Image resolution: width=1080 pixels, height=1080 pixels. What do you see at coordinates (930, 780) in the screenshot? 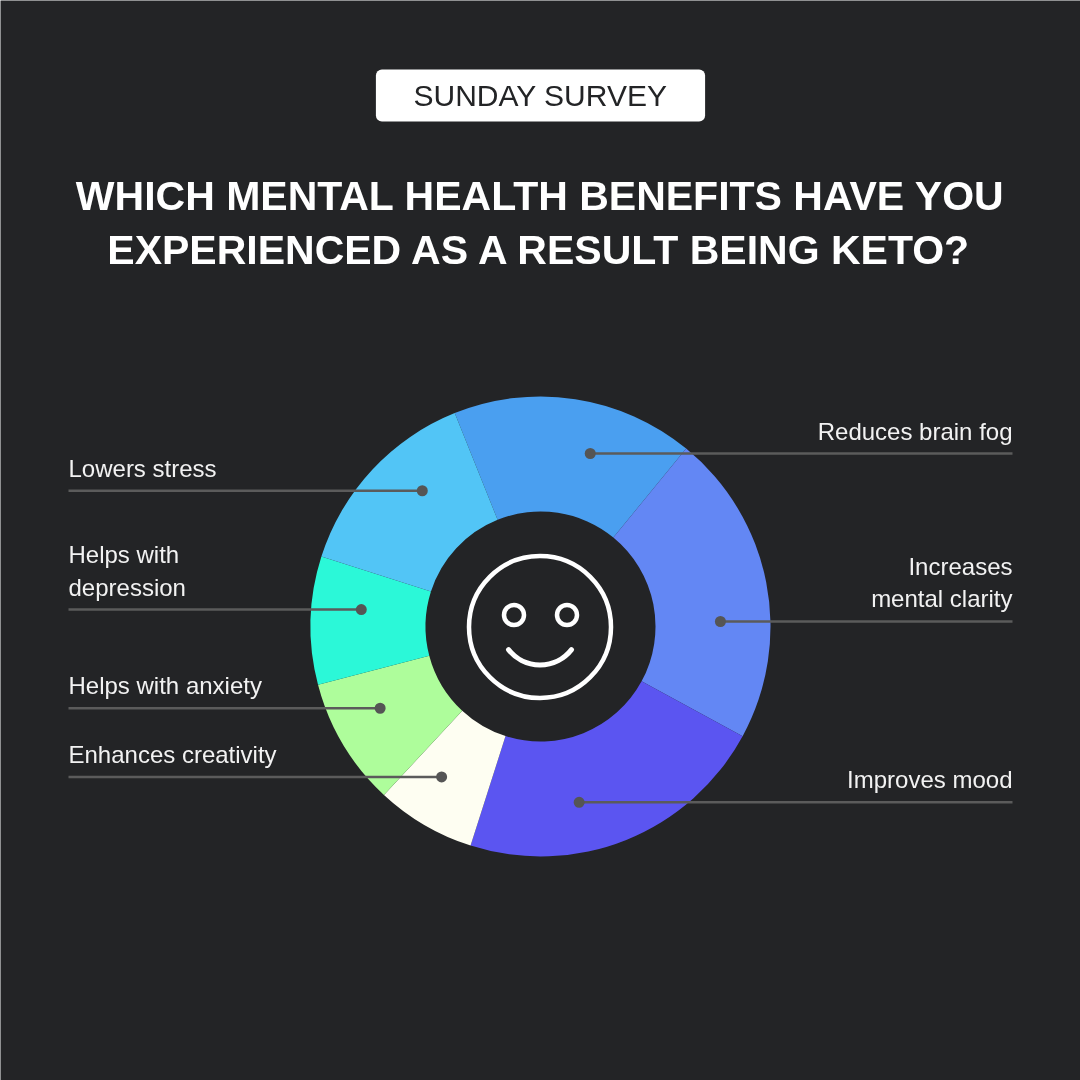
I see `slice-label: Improves mood` at bounding box center [930, 780].